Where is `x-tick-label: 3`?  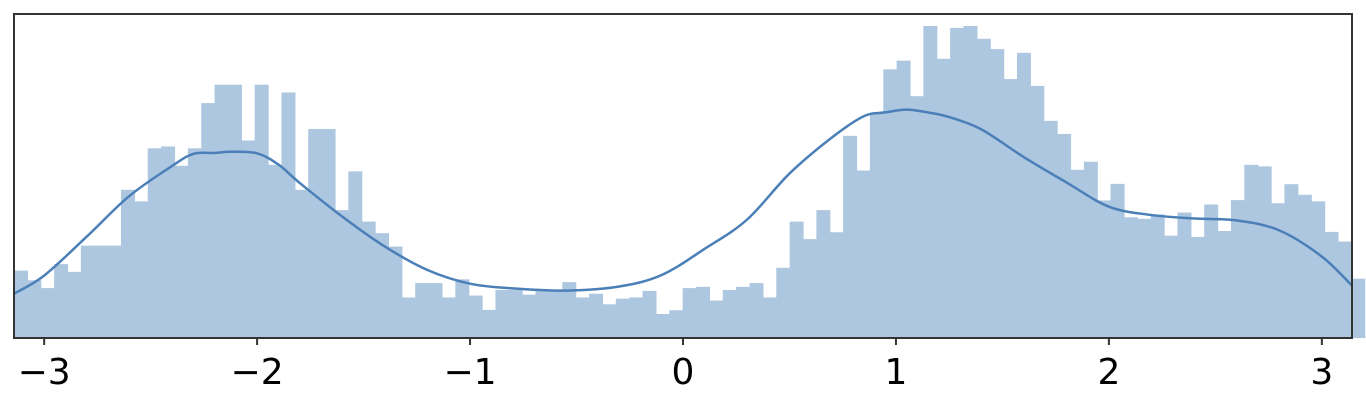 x-tick-label: 3 is located at coordinates (1321, 372).